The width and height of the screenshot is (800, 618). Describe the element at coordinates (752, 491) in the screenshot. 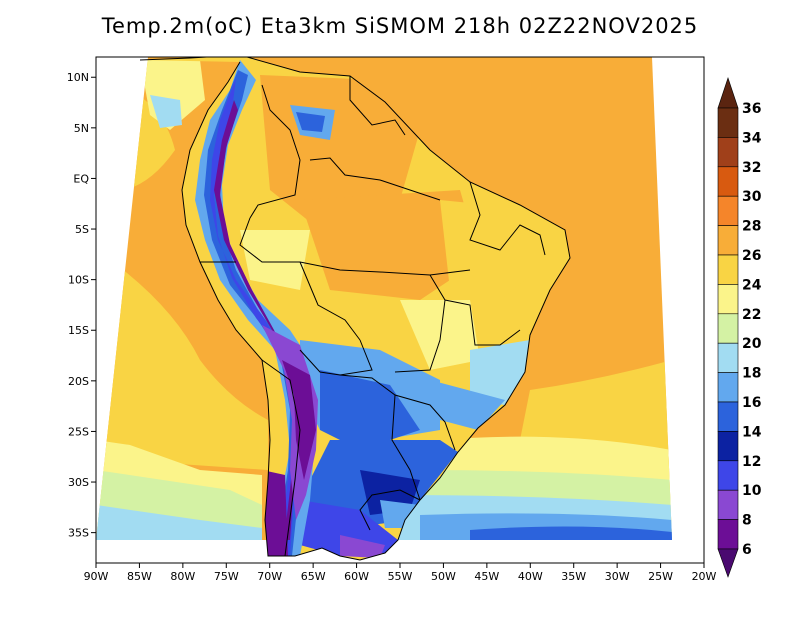

I see `colorbar-label: 10` at that location.